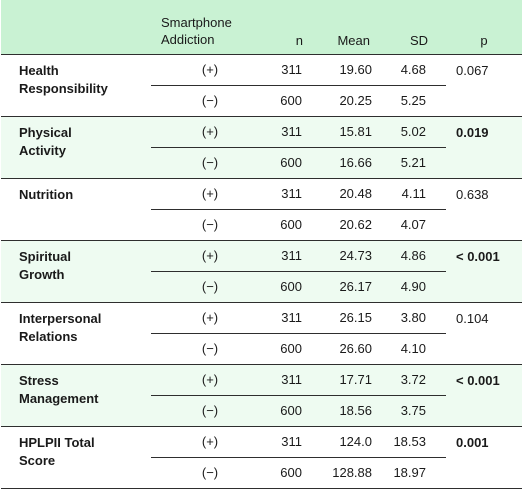 Image resolution: width=523 pixels, height=489 pixels. Describe the element at coordinates (352, 256) in the screenshot. I see `mean-value: 24.73` at that location.